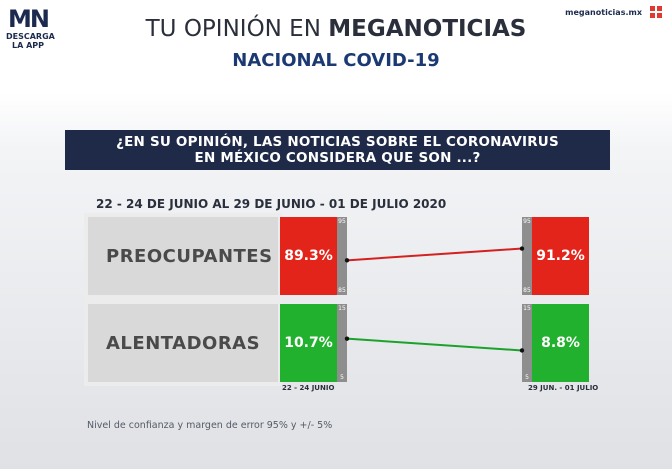 This screenshot has width=672, height=469. I want to click on site-link: meganoticias.mx, so click(603, 12).